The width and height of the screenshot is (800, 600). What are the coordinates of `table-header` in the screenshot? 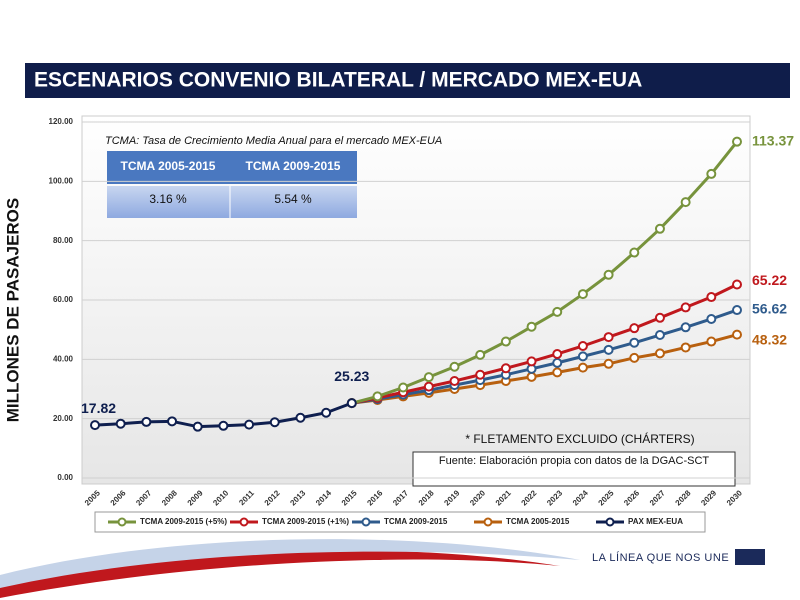 It's located at (232, 167).